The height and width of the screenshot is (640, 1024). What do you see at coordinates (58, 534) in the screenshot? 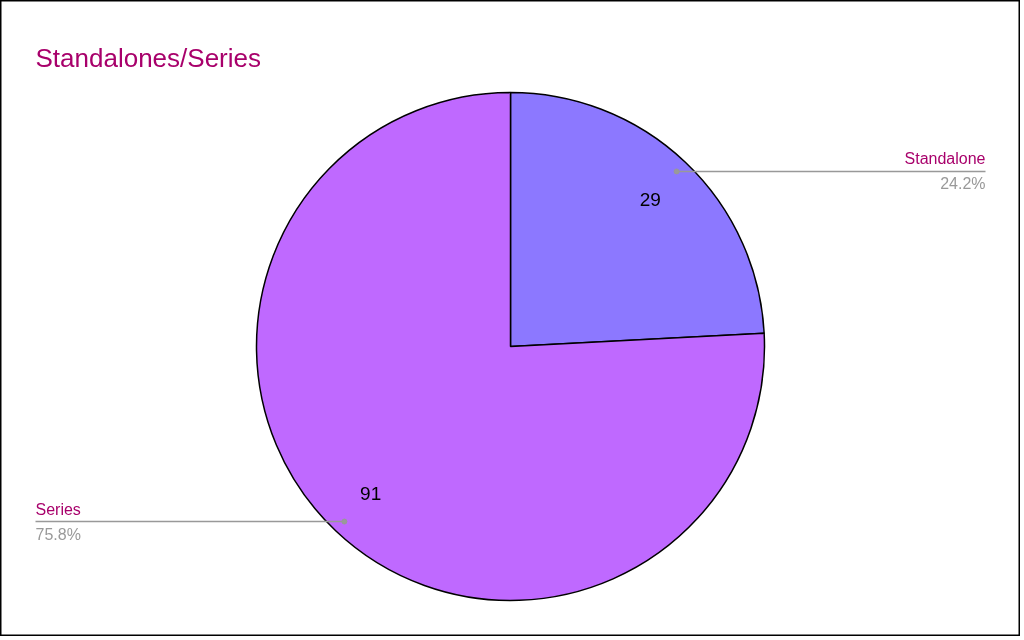
I see `text: 75.8%` at bounding box center [58, 534].